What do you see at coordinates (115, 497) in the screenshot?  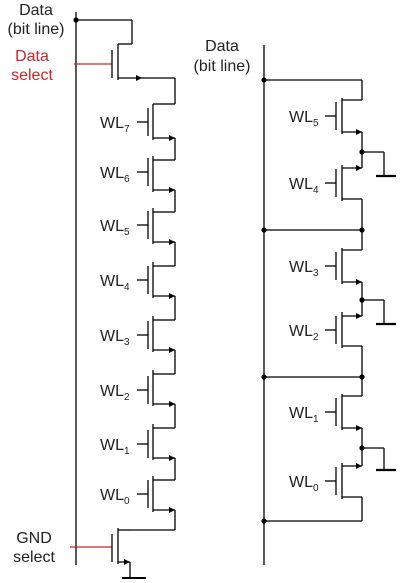 I see `wl0-label: WL0` at bounding box center [115, 497].